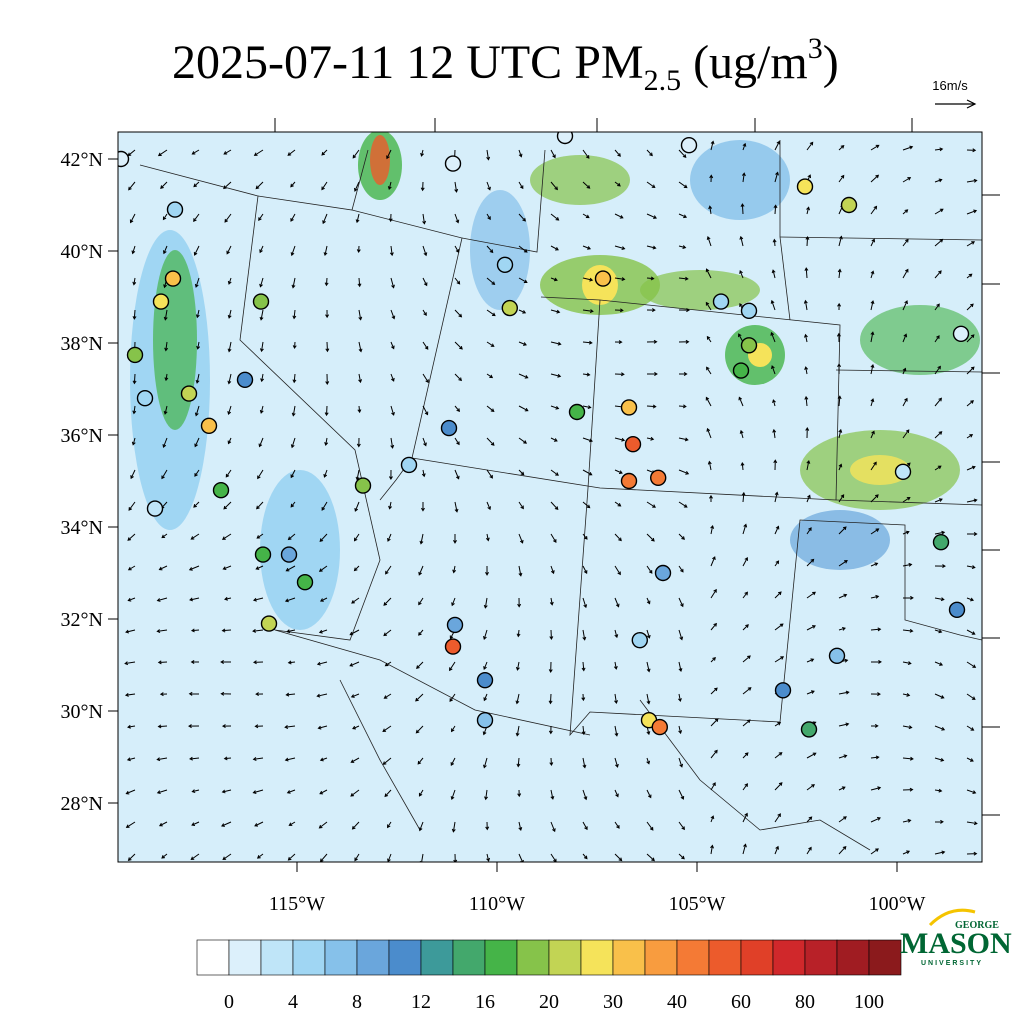  Describe the element at coordinates (297, 904) in the screenshot. I see `lon-label: 115°W` at that location.